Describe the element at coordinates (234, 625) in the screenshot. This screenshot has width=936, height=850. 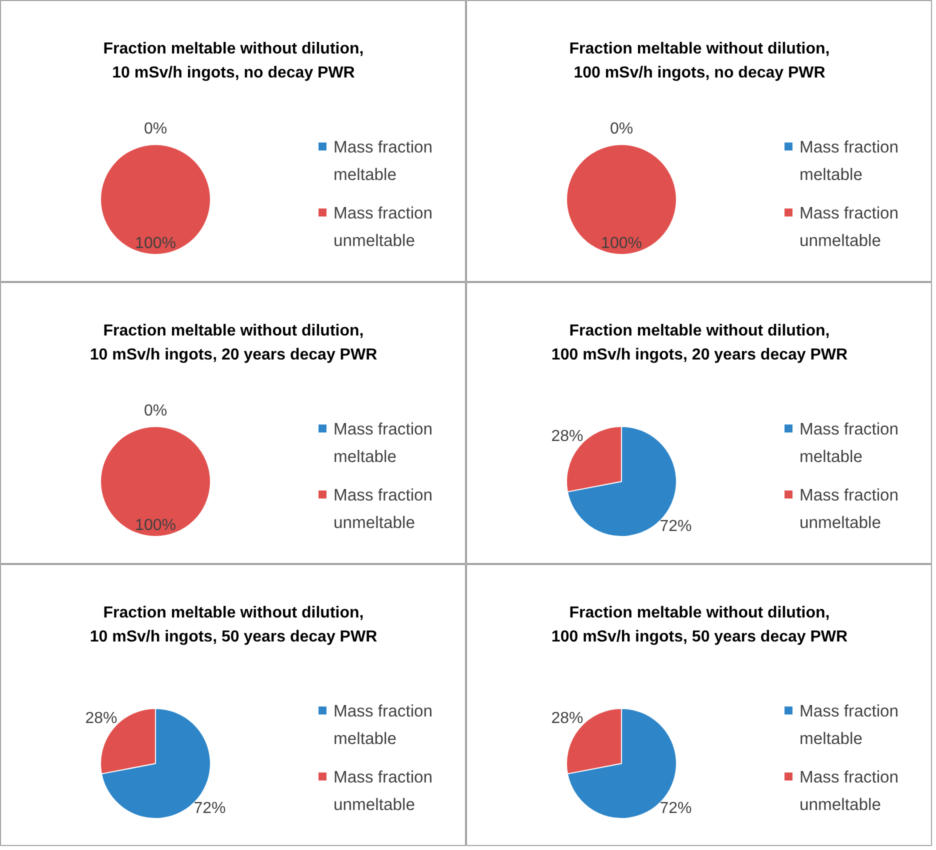
I see `chart-title: Fraction meltable without dilution, 10 mSv/h ingots, 50 years decay PWR` at that location.